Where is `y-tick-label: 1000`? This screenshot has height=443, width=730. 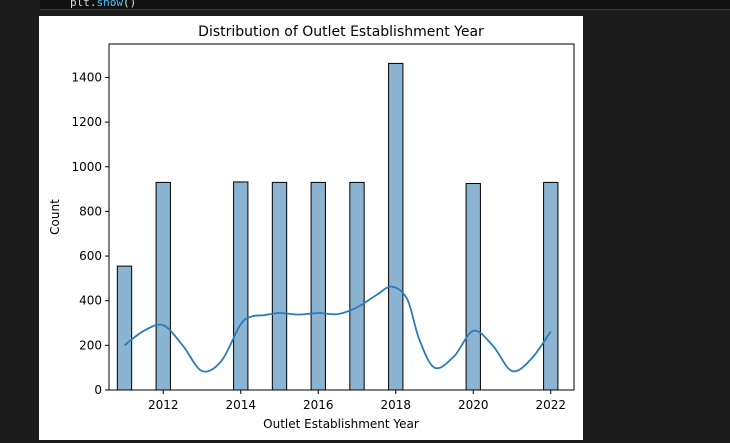
y-tick-label: 1000 is located at coordinates (86, 167).